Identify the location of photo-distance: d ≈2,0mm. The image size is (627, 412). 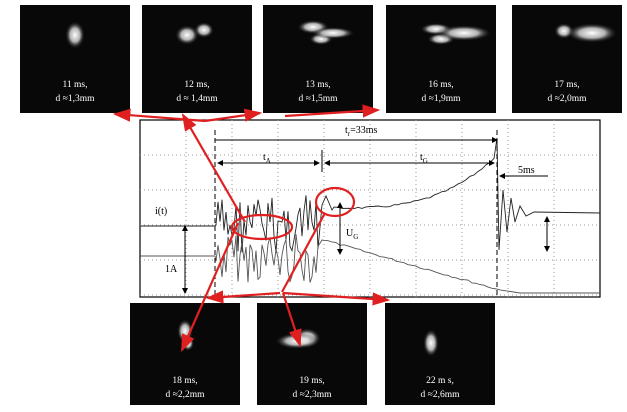
(568, 99).